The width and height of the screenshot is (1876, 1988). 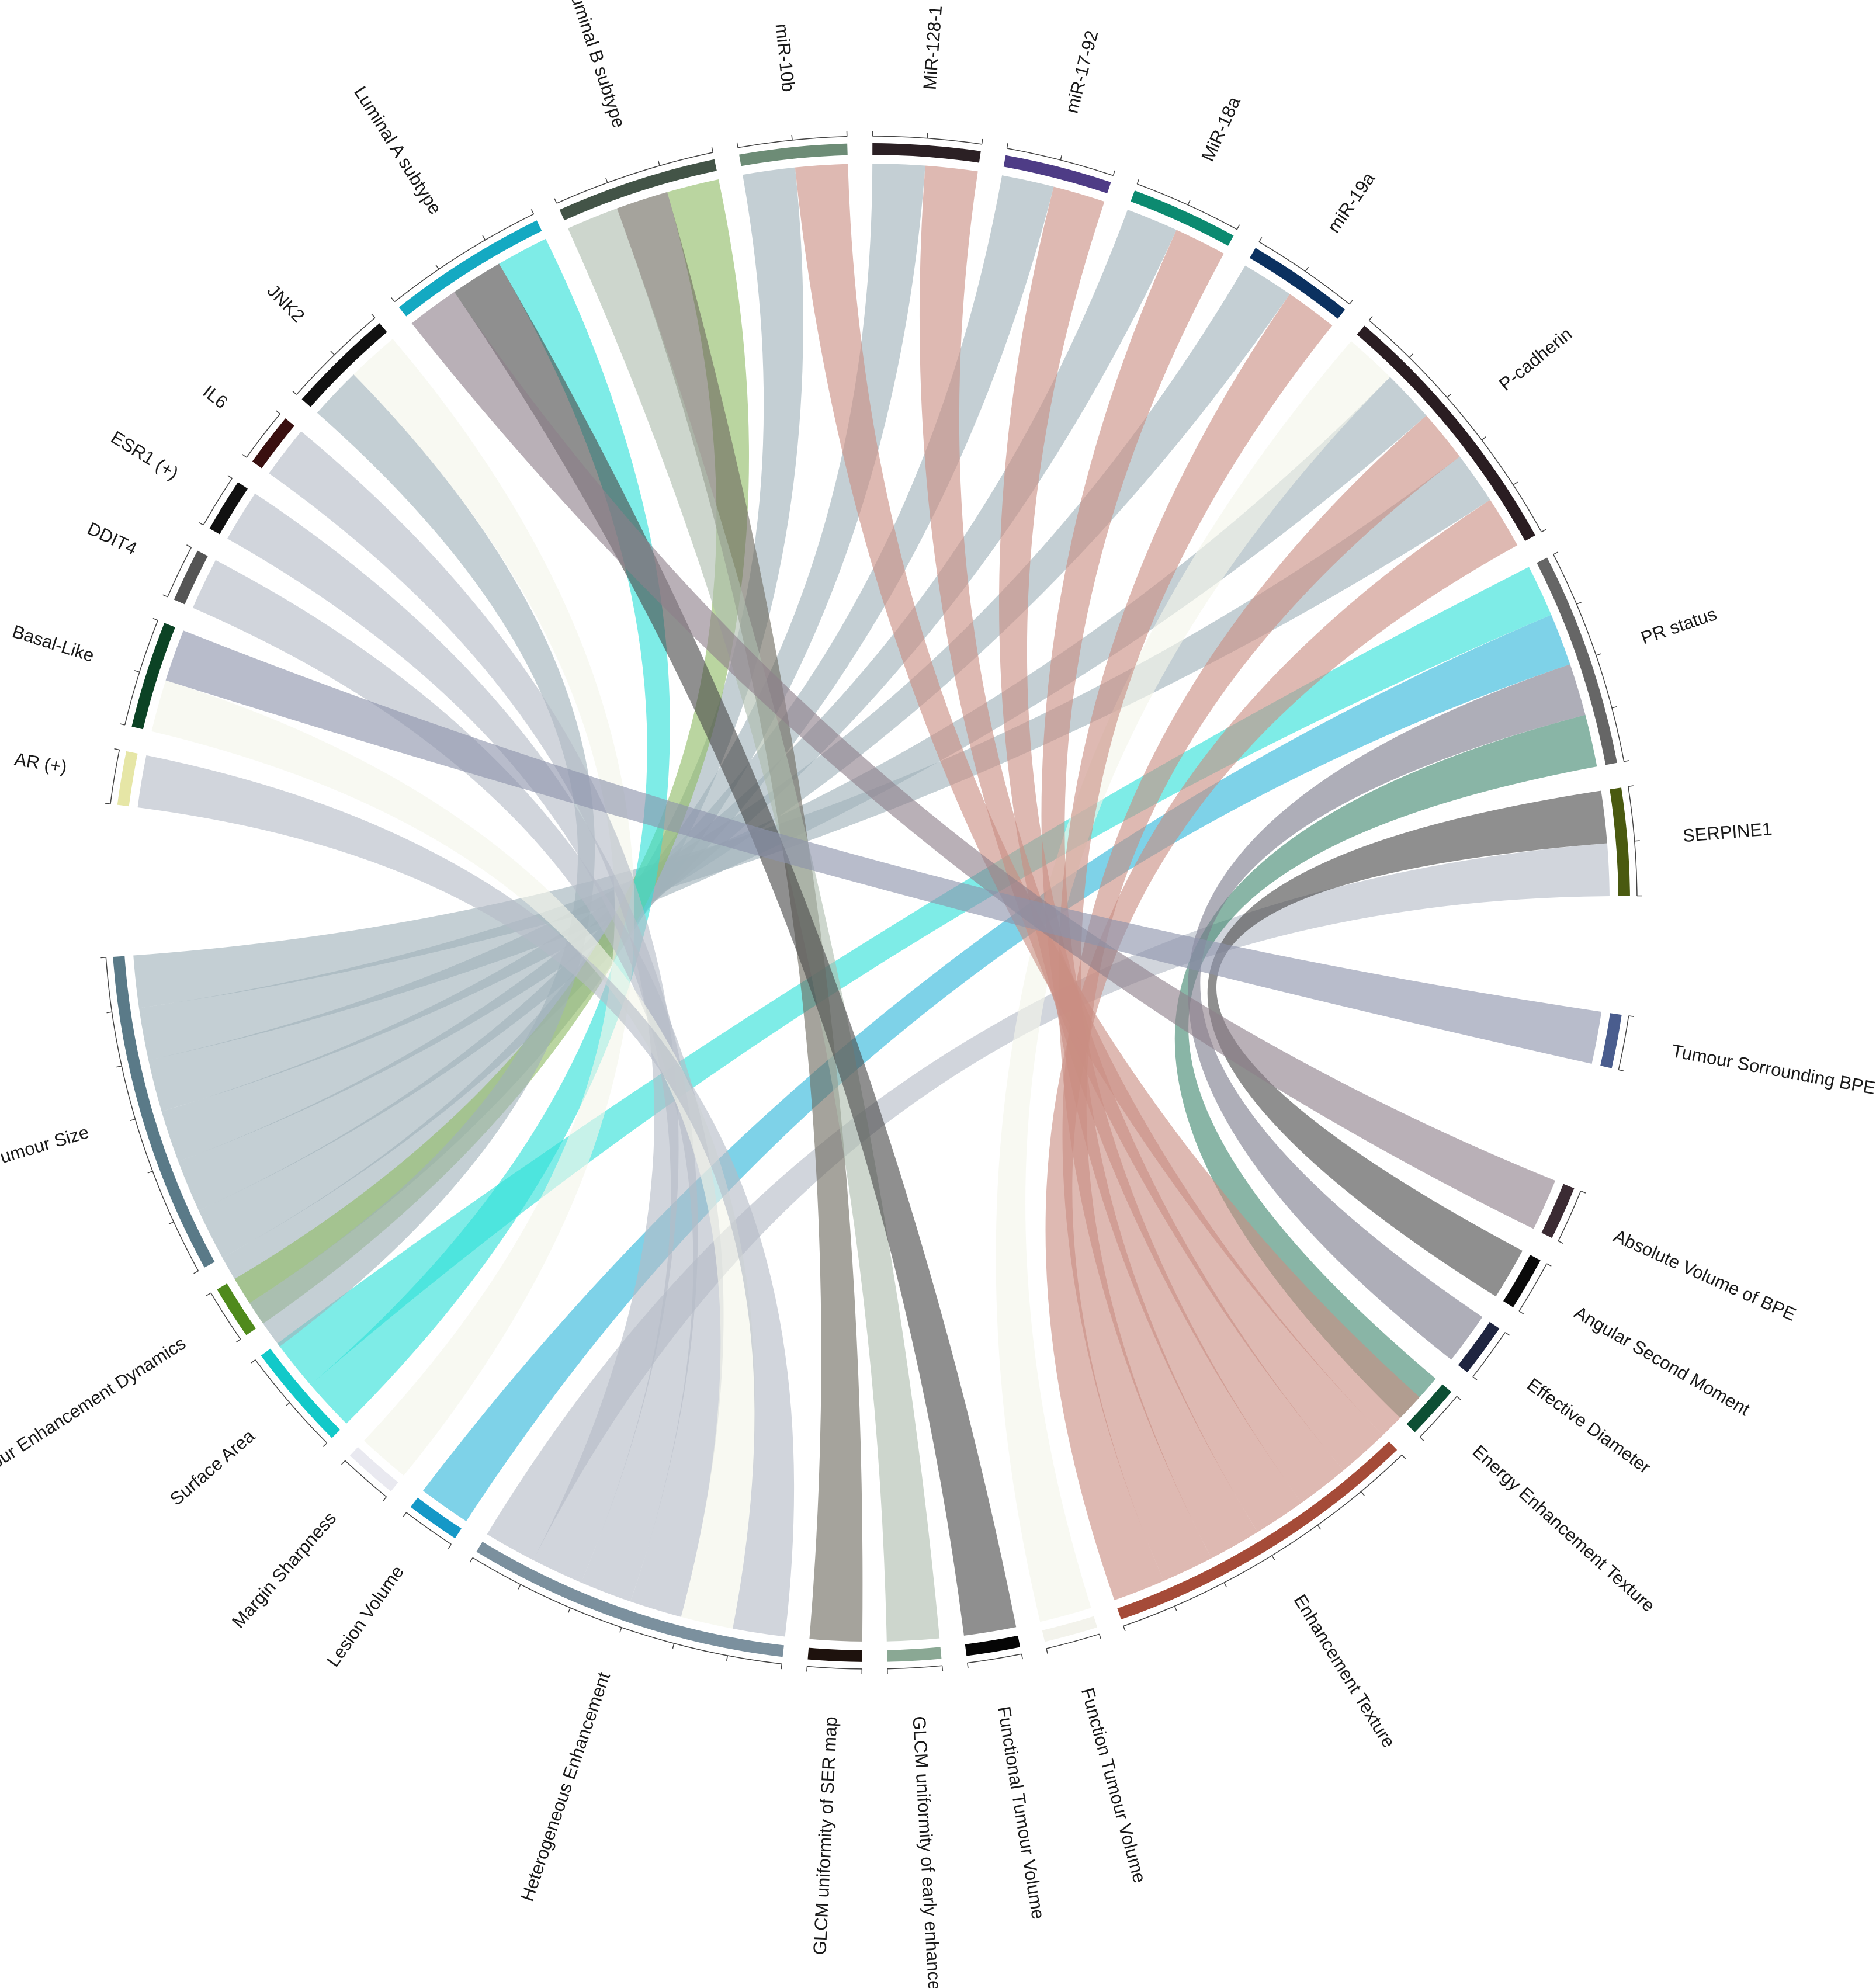 What do you see at coordinates (153, 676) in the screenshot?
I see `segment-arc-basal-like` at bounding box center [153, 676].